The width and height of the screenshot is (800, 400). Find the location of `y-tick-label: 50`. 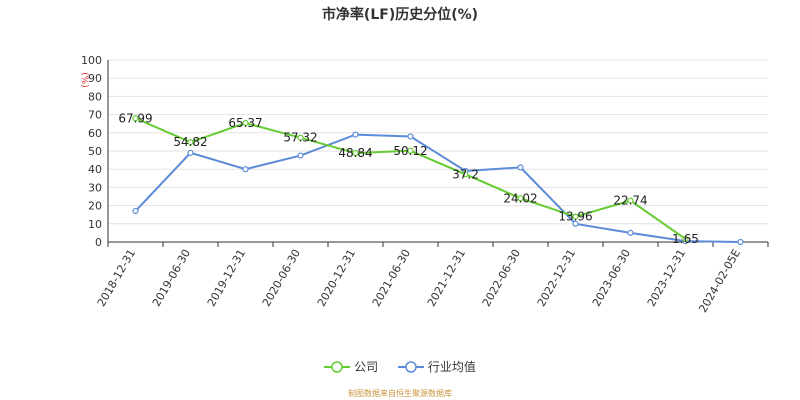

y-tick-label: 50 is located at coordinates (95, 151).